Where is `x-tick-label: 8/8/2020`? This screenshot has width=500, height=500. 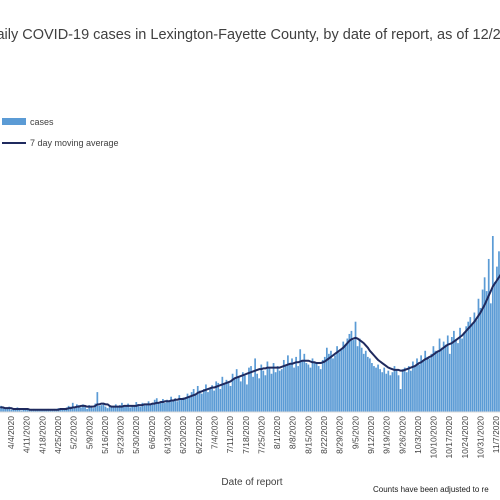
x-tick-label: 8/8/2020 is located at coordinates (293, 432).